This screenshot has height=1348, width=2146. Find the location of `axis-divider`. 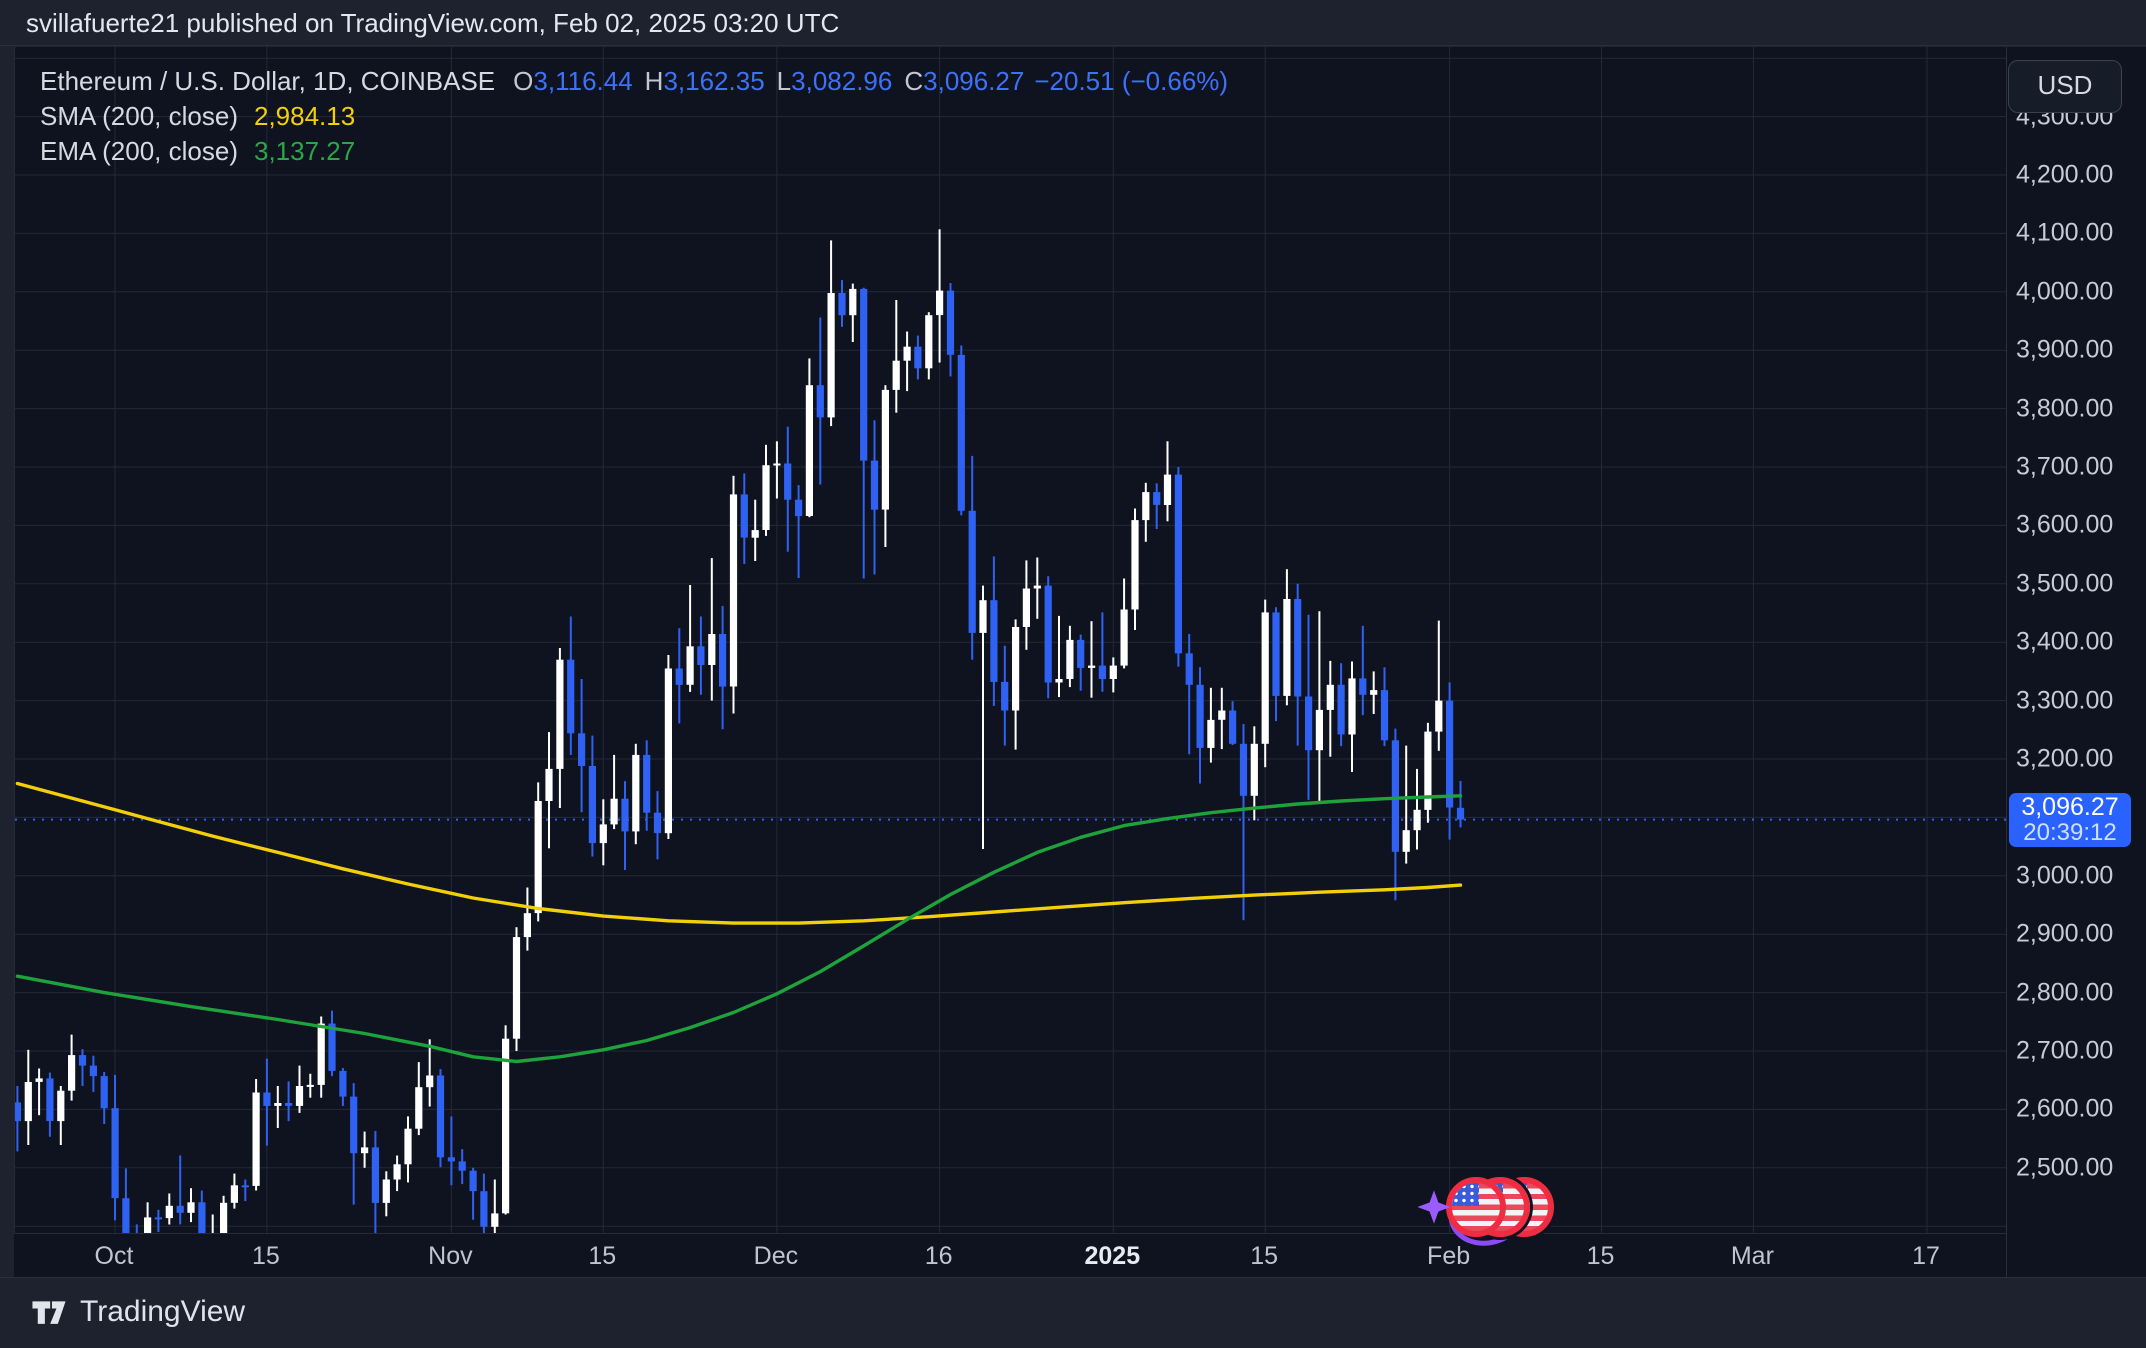

axis-divider is located at coordinates (1073, 1277).